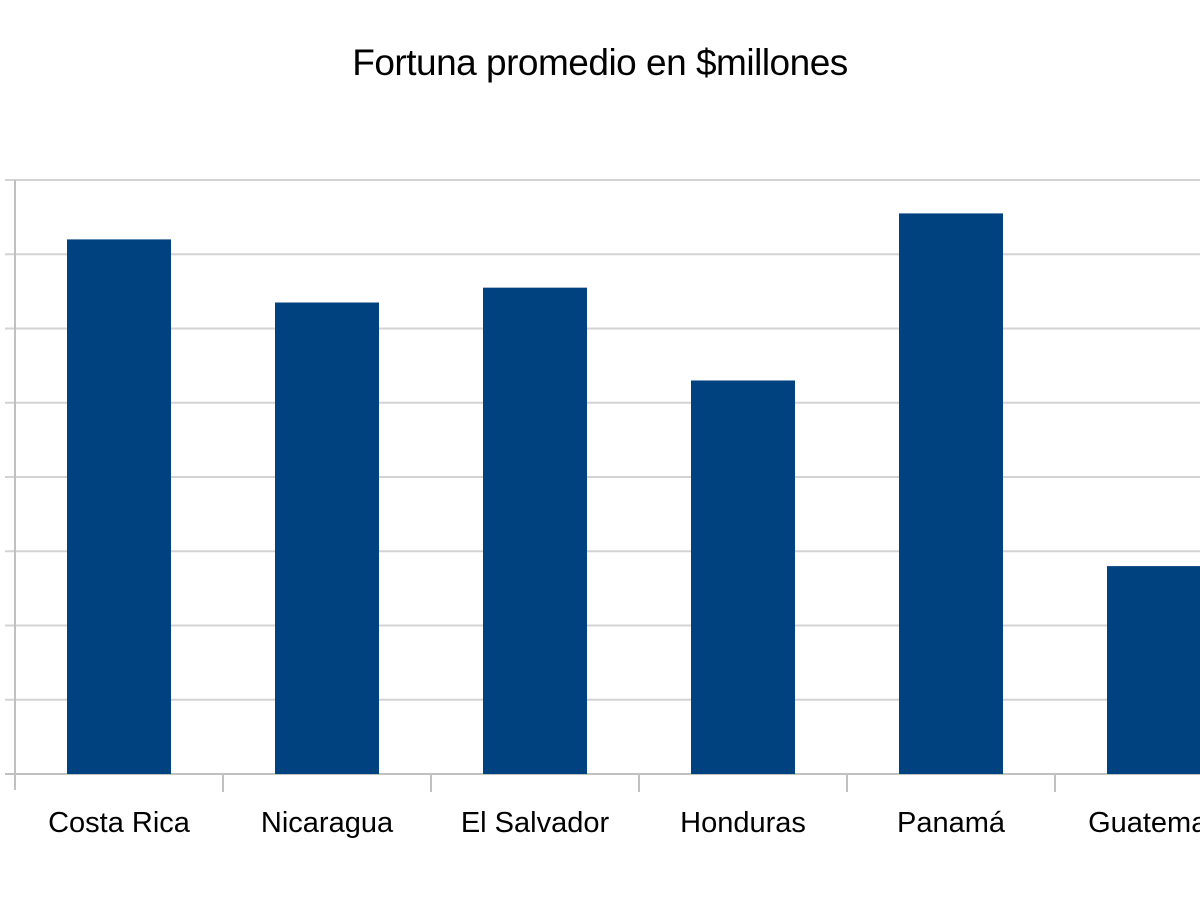  What do you see at coordinates (951, 823) in the screenshot?
I see `x-tick-label: Panamá` at bounding box center [951, 823].